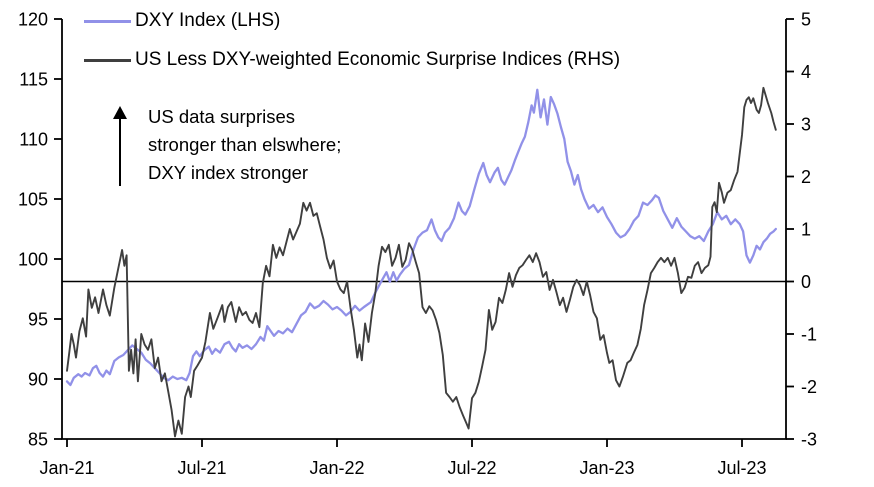 The width and height of the screenshot is (874, 487). What do you see at coordinates (33, 260) in the screenshot?
I see `y-left-tick-label: 100` at bounding box center [33, 260].